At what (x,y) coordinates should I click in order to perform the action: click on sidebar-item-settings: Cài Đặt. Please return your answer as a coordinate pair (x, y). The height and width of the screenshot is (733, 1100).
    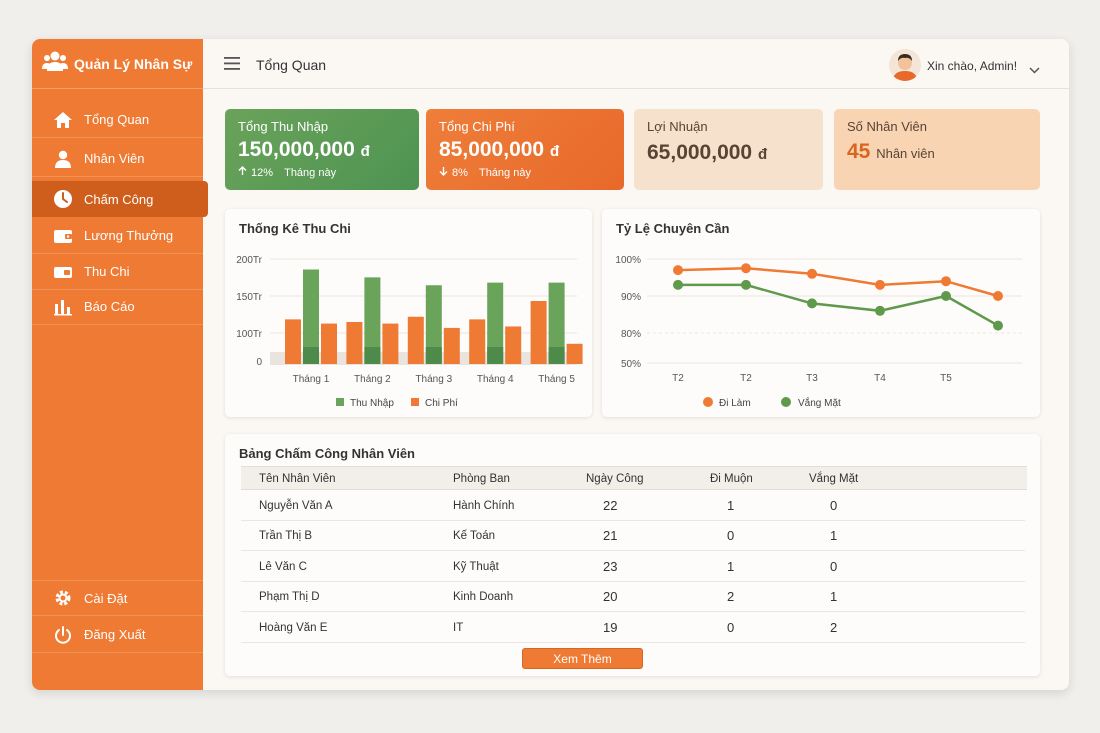
    Looking at the image, I should click on (117, 598).